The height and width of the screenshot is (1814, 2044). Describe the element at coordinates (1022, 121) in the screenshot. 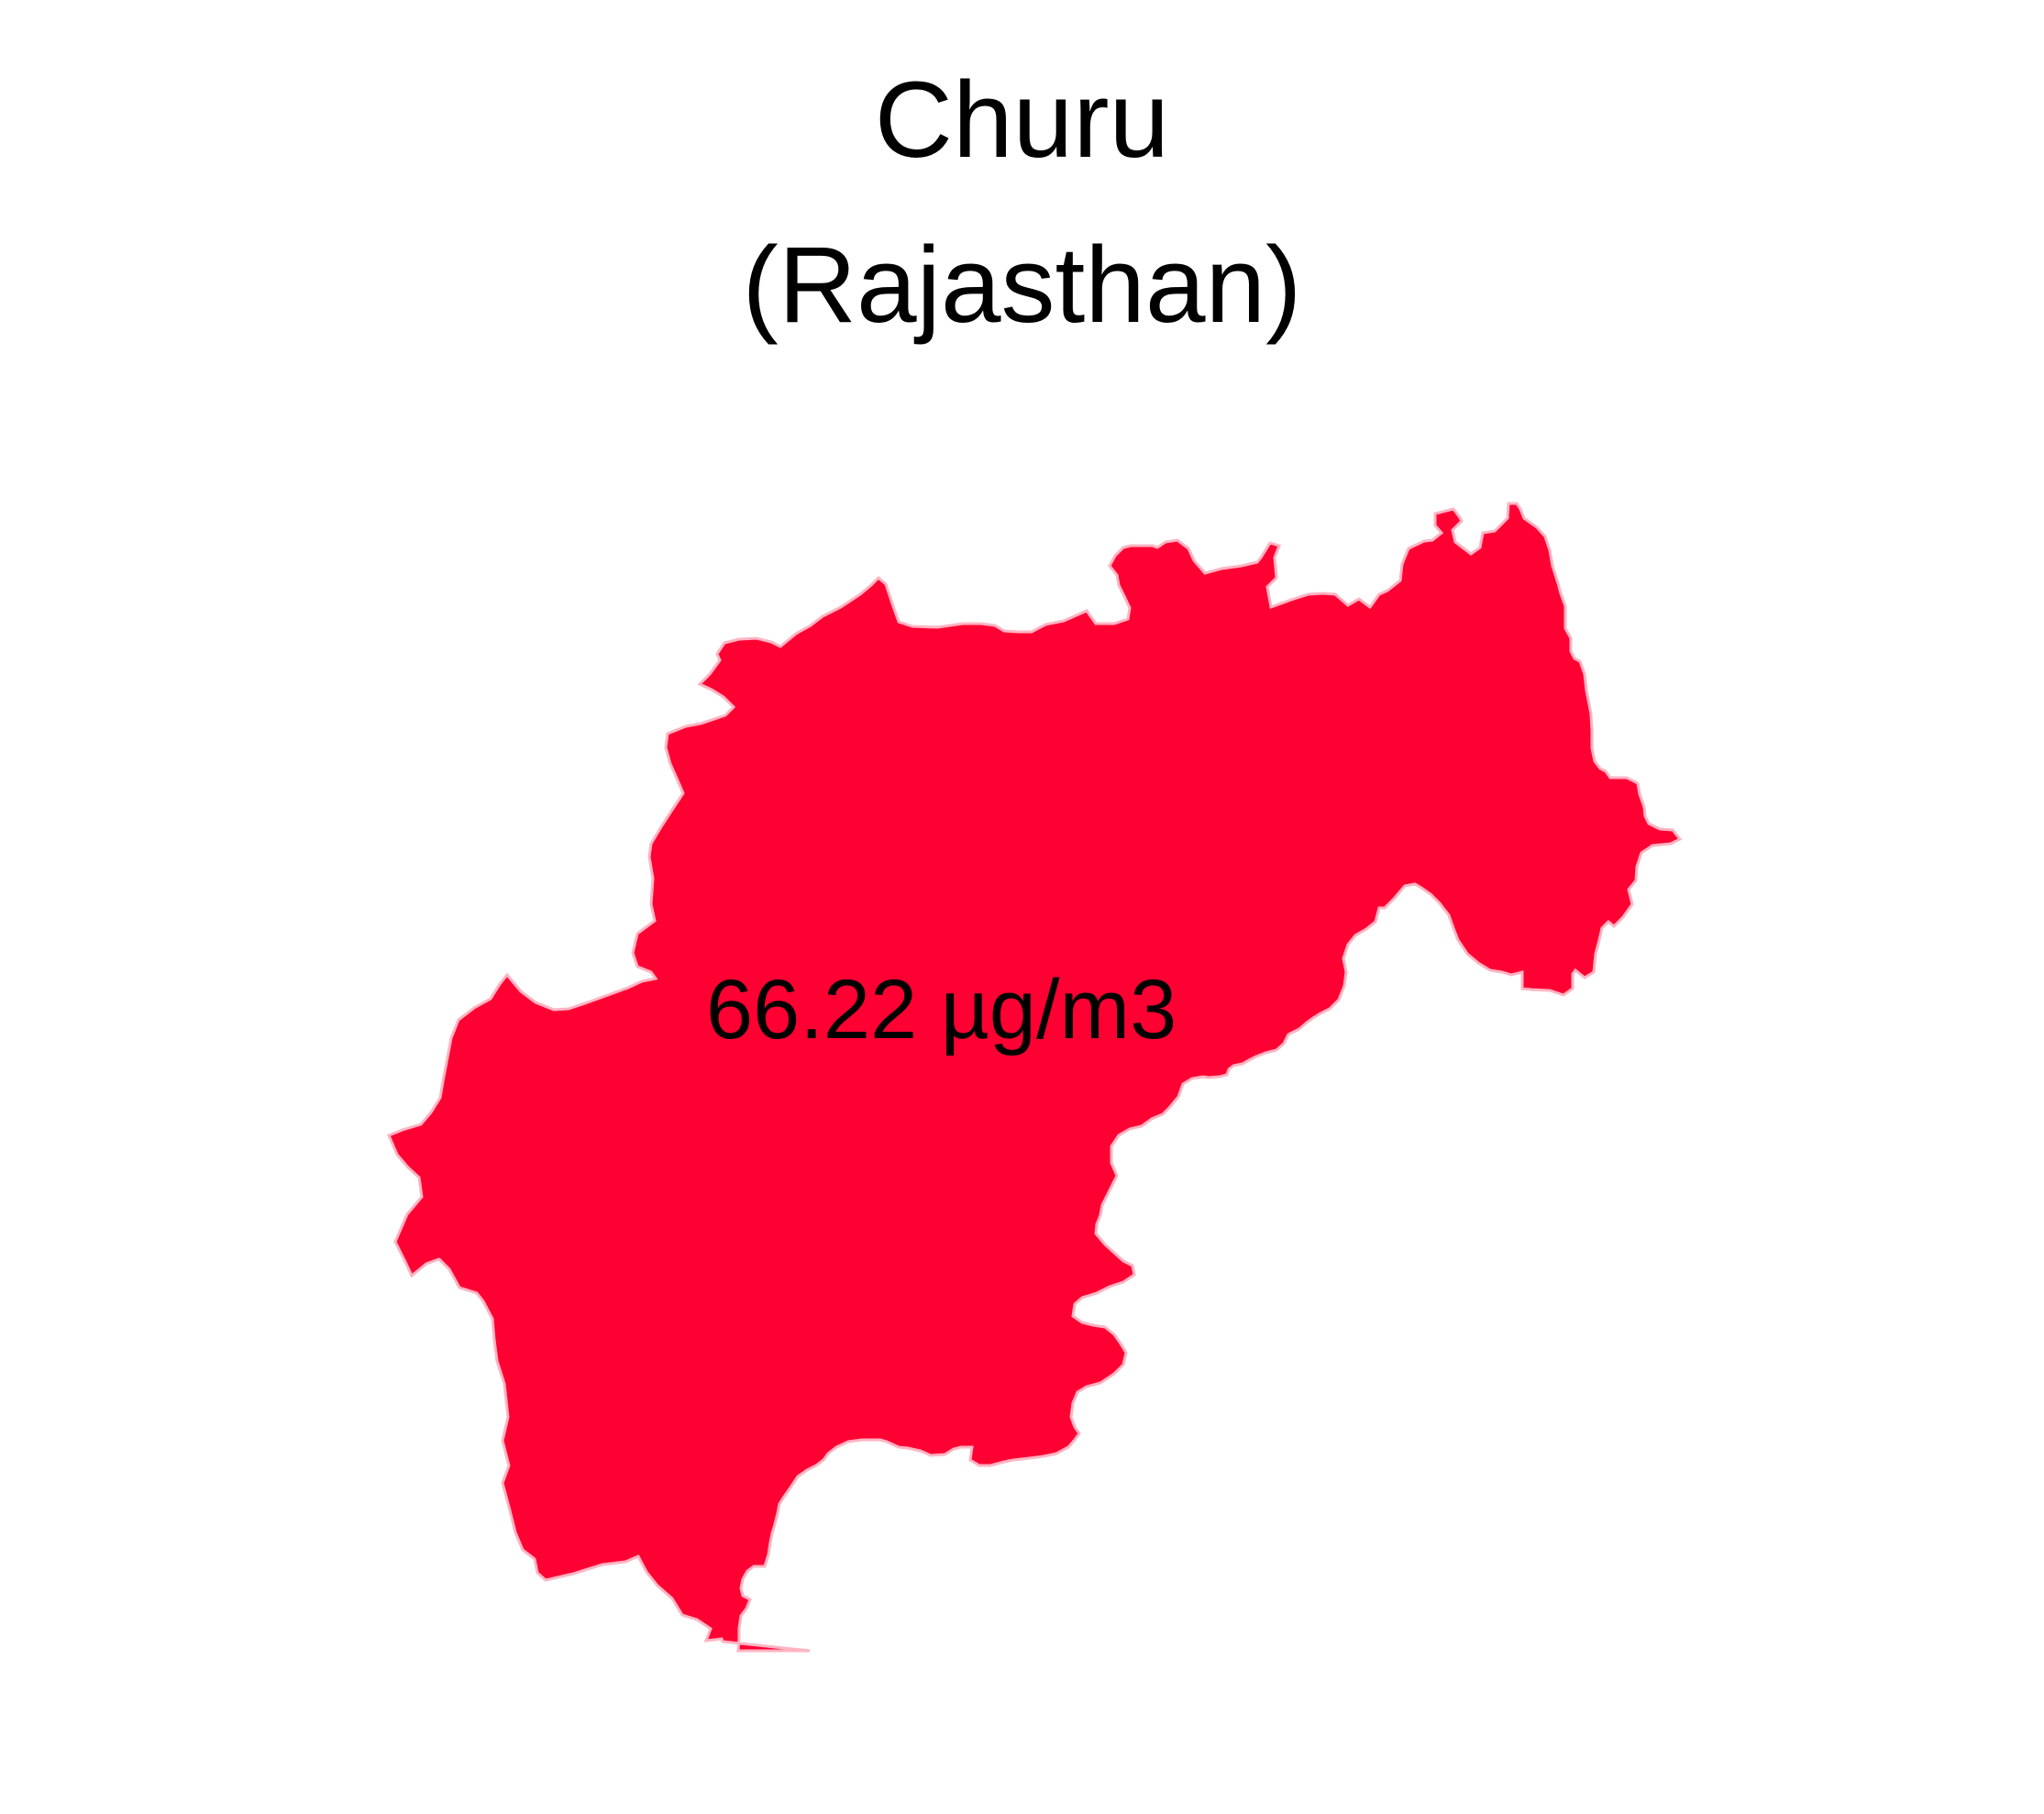

I see `map-title-district: Churu` at that location.